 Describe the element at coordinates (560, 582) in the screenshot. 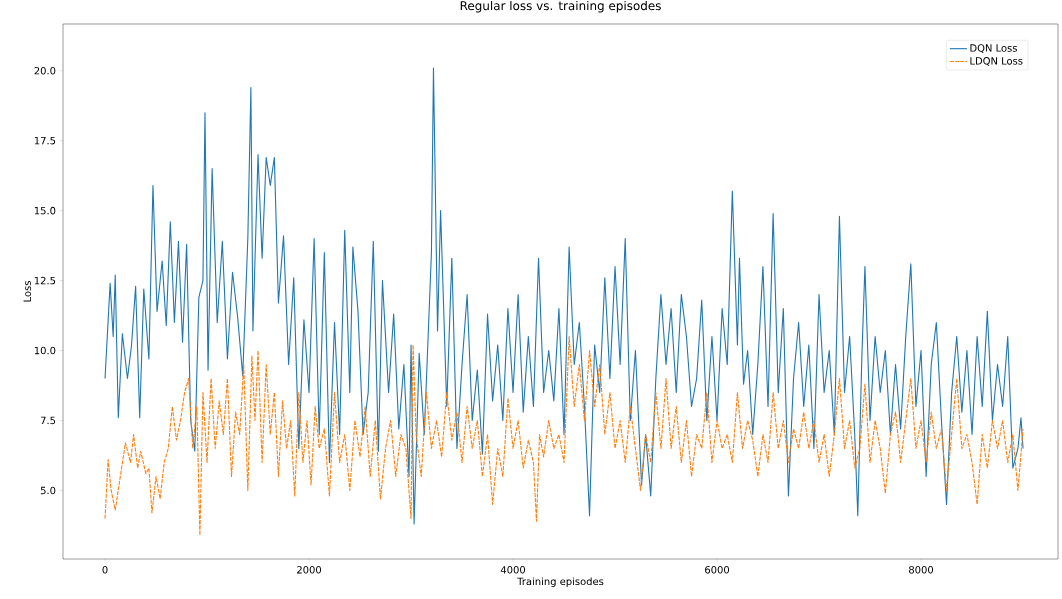

I see `x-axis-title: Training episodes` at that location.